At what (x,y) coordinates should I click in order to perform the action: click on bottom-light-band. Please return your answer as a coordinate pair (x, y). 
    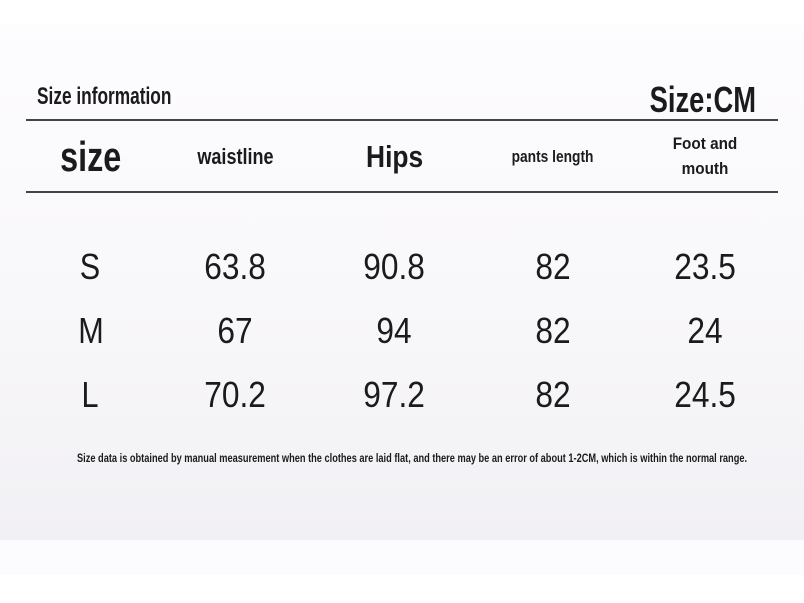
    Looking at the image, I should click on (402, 557).